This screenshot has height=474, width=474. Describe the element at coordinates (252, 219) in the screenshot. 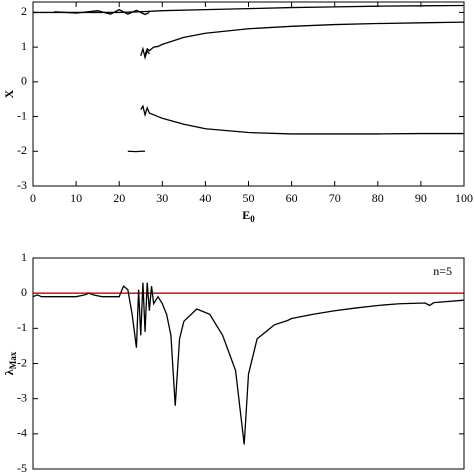

I see `x-axis-label-sub: 0` at that location.